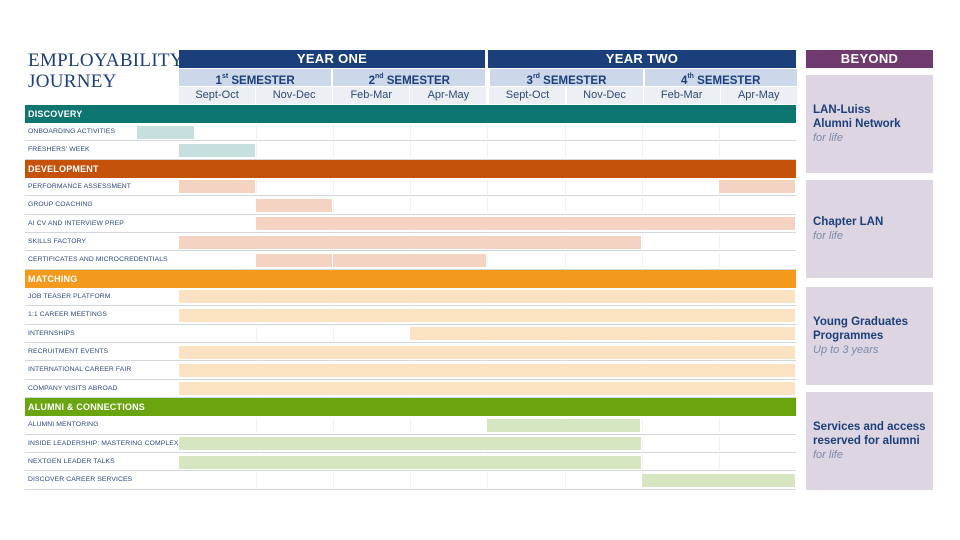 This screenshot has width=960, height=540. Describe the element at coordinates (72, 81) in the screenshot. I see `title-line-2: JOURNEY` at that location.